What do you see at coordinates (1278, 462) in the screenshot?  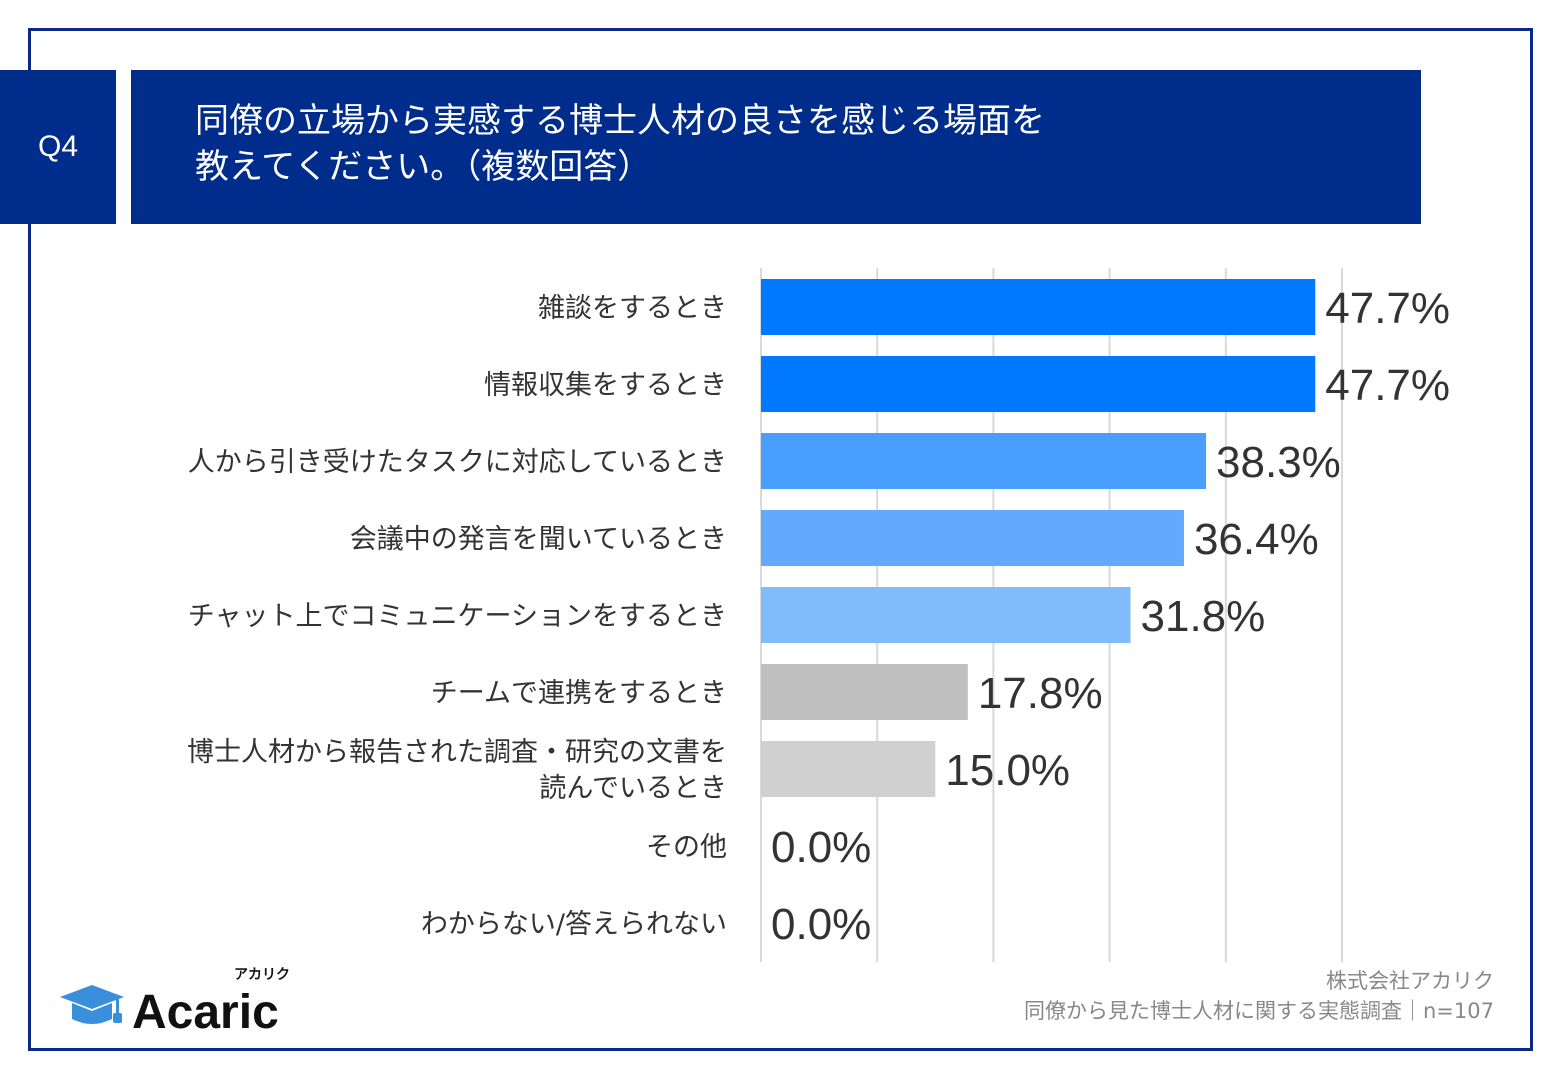 I see `data-label: 38.3%` at bounding box center [1278, 462].